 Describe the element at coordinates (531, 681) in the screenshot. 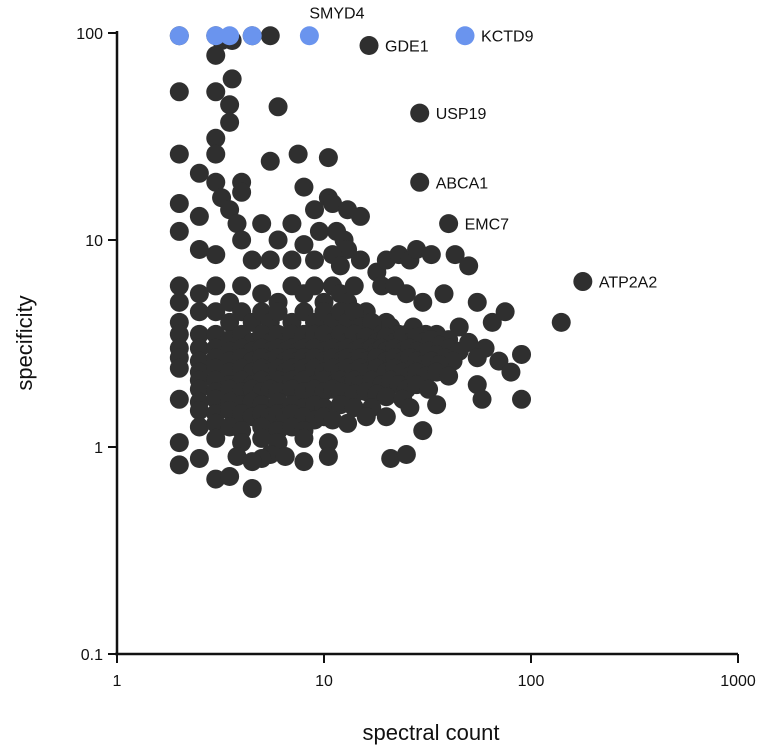

I see `x-tick-label: 100` at that location.